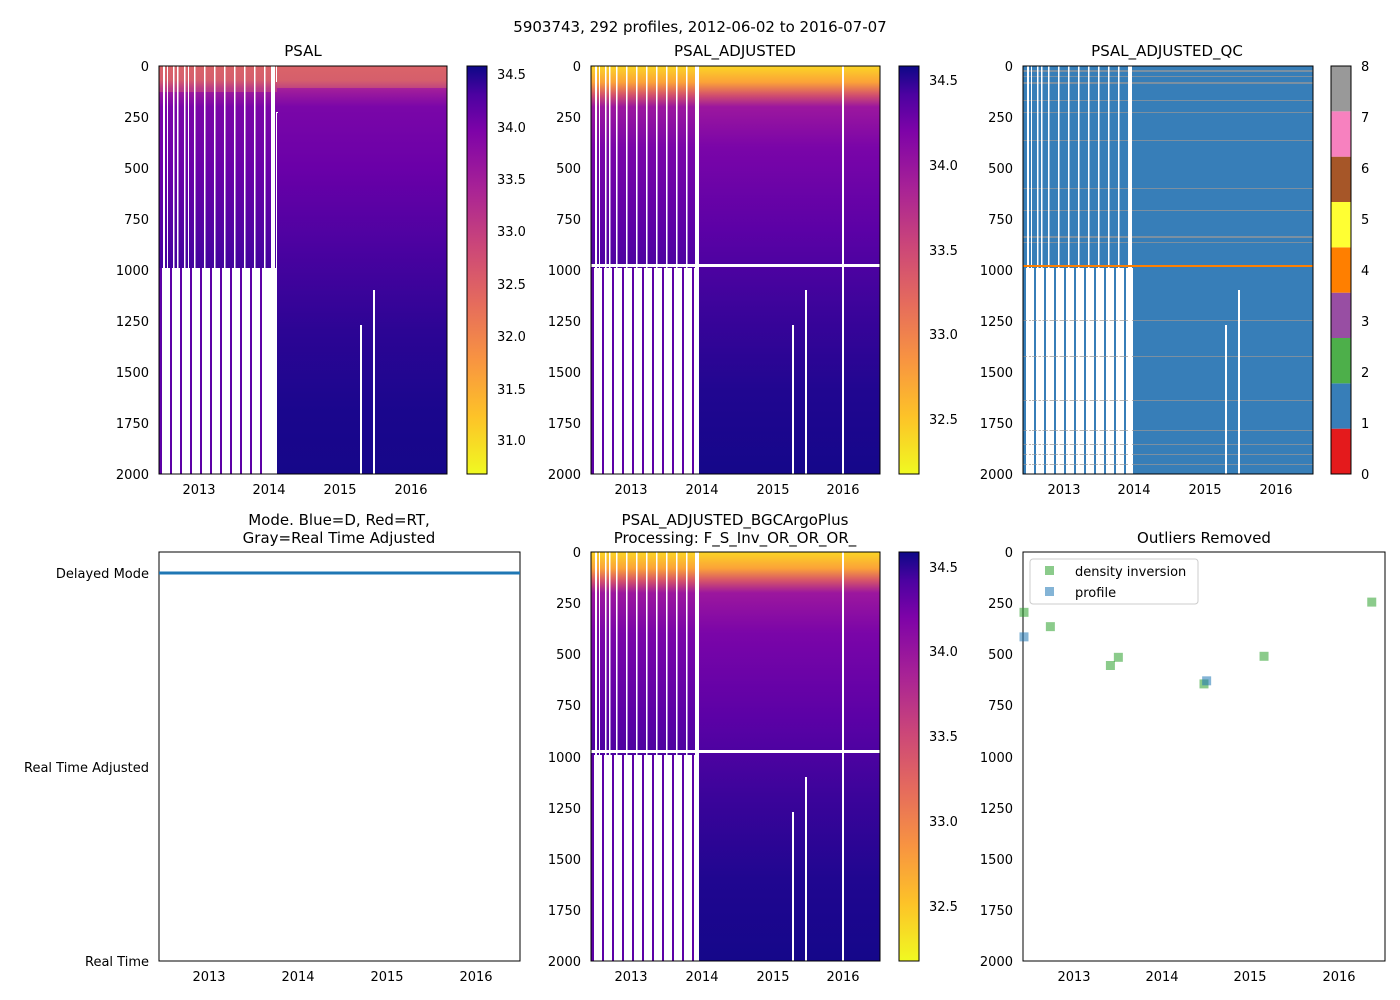  What do you see at coordinates (564, 860) in the screenshot?
I see `bgc-ytick: 1500` at bounding box center [564, 860].